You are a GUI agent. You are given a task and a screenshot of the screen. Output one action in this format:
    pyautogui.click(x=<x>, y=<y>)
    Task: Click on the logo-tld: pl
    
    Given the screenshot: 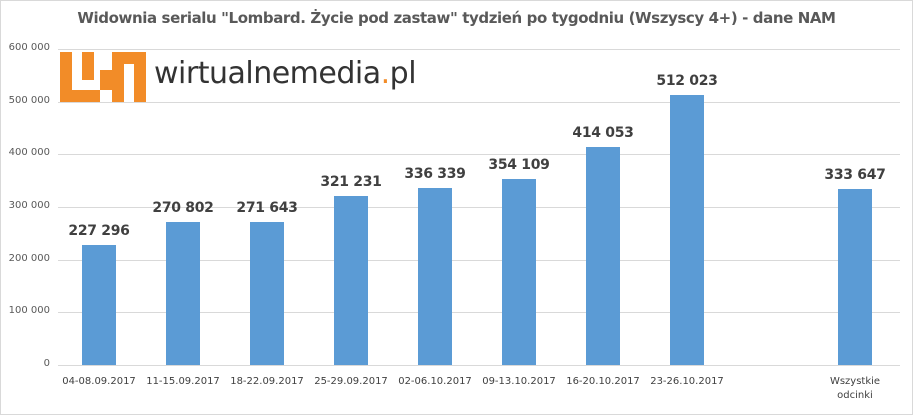 What is the action you would take?
    pyautogui.click(x=403, y=73)
    